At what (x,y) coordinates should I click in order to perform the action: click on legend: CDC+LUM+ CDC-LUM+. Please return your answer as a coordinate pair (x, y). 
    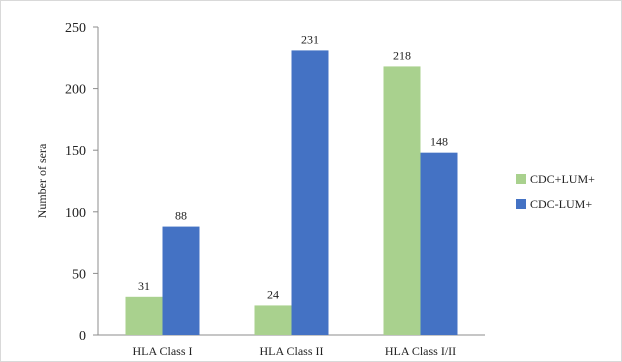
    Looking at the image, I should click on (555, 191).